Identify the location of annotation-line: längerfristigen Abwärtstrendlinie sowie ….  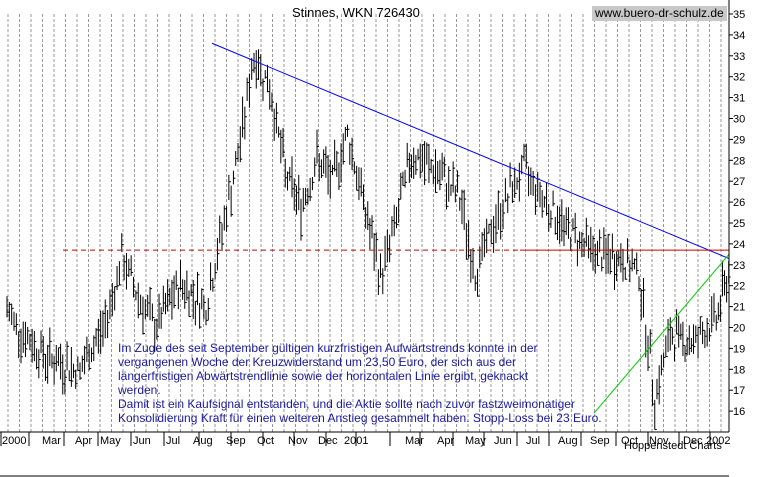
(323, 376).